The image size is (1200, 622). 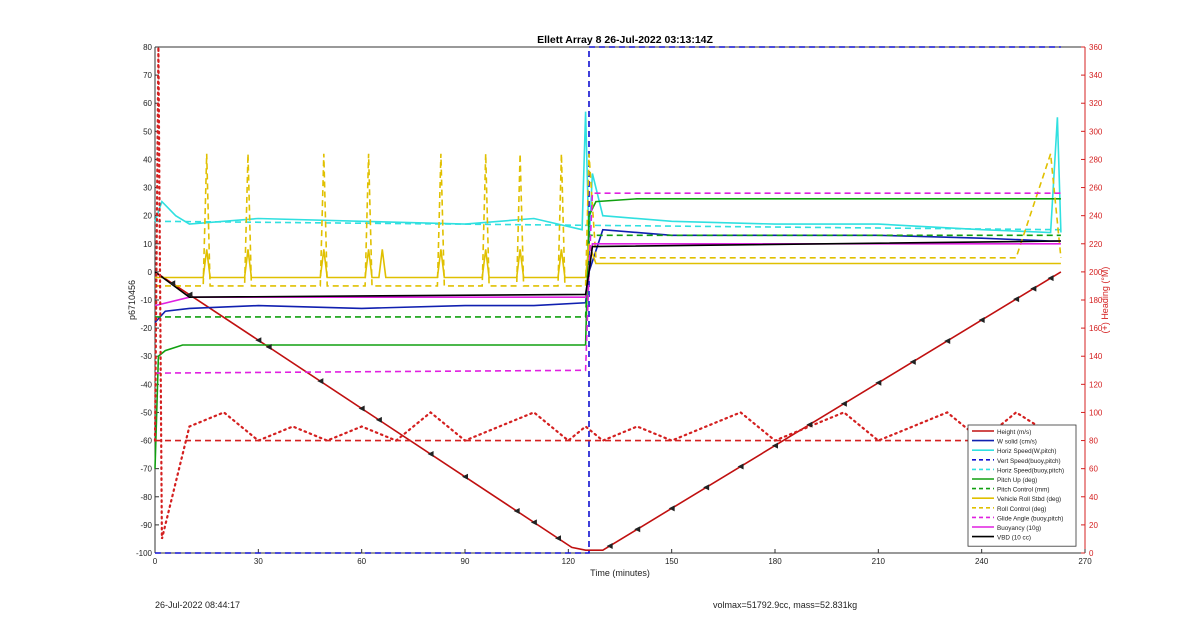 I want to click on right-y-tick-label: 40, so click(x=1093, y=497).